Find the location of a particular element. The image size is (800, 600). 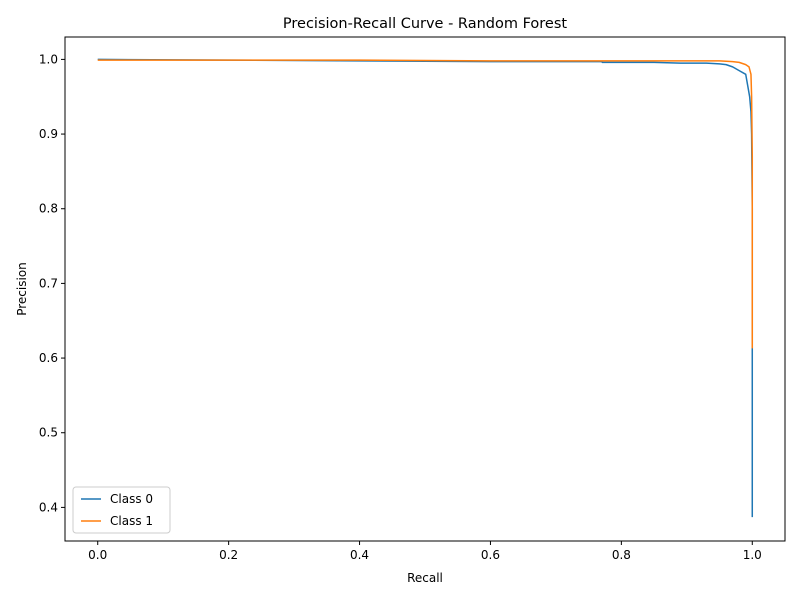

y-tick-label: 0.9 is located at coordinates (48, 134).